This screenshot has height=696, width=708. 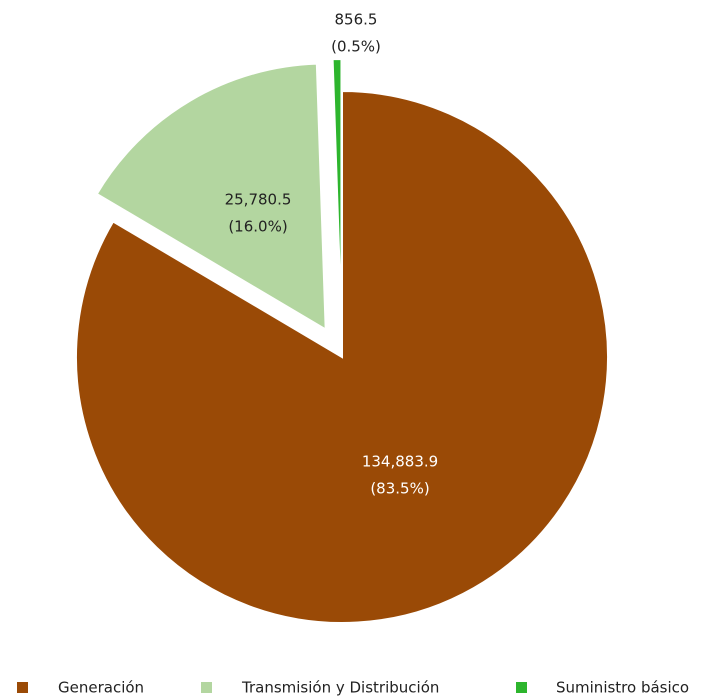 What do you see at coordinates (356, 47) in the screenshot?
I see `percent-label: (0.5%)` at bounding box center [356, 47].